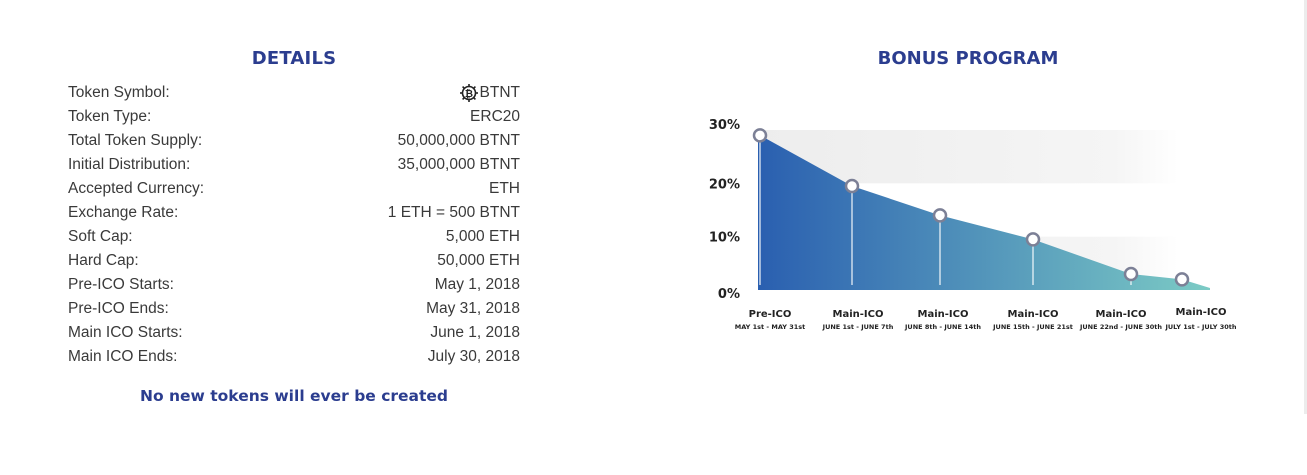 Image resolution: width=1307 pixels, height=475 pixels. I want to click on details-value: 35,000,000 BTNT, so click(458, 164).